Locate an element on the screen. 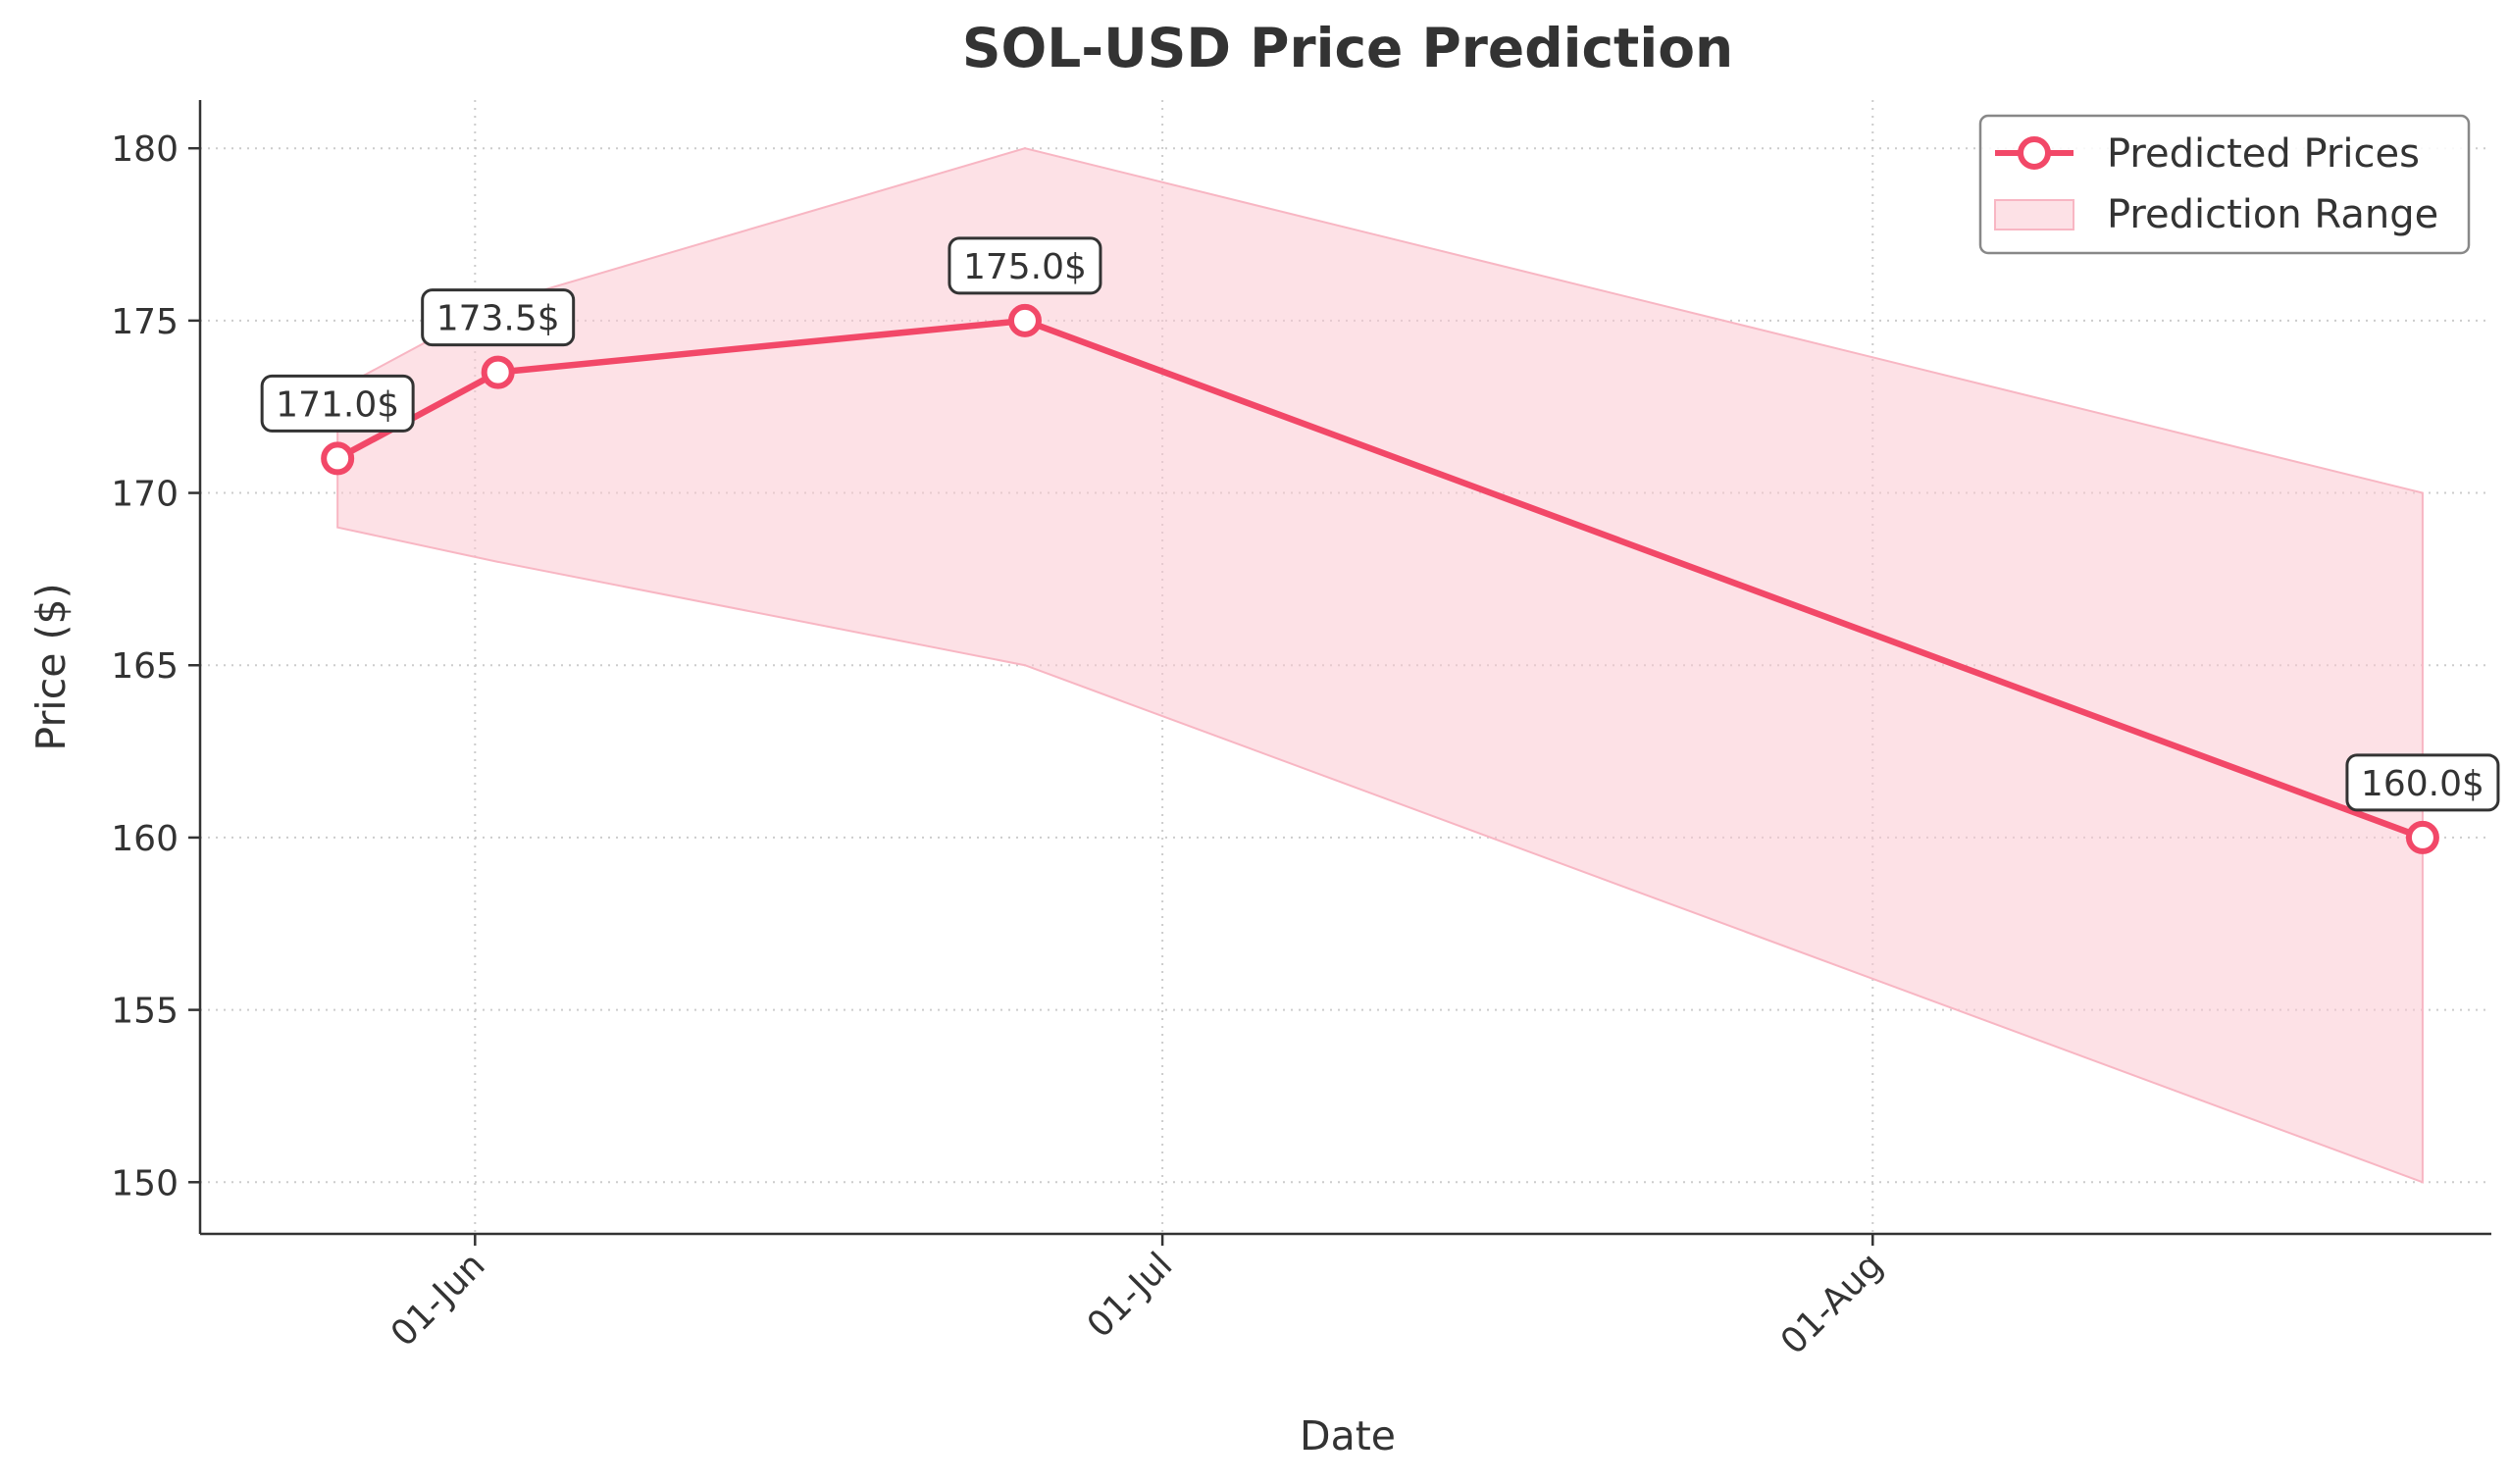 This screenshot has height=1484, width=2509. data-label: 173.5$ is located at coordinates (498, 319).